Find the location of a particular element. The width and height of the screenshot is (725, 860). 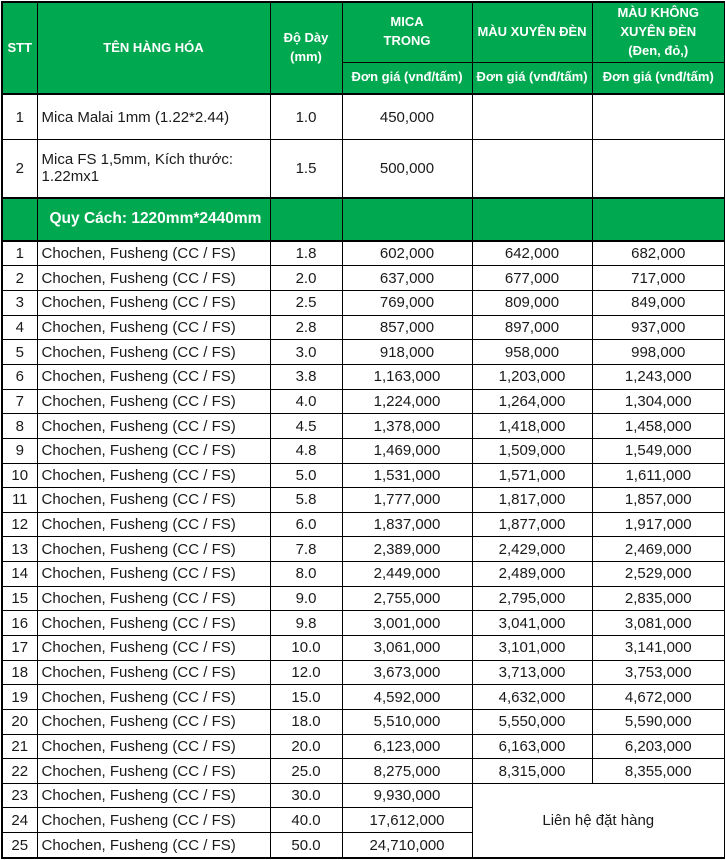

cell-stt: 14 is located at coordinates (19, 574).